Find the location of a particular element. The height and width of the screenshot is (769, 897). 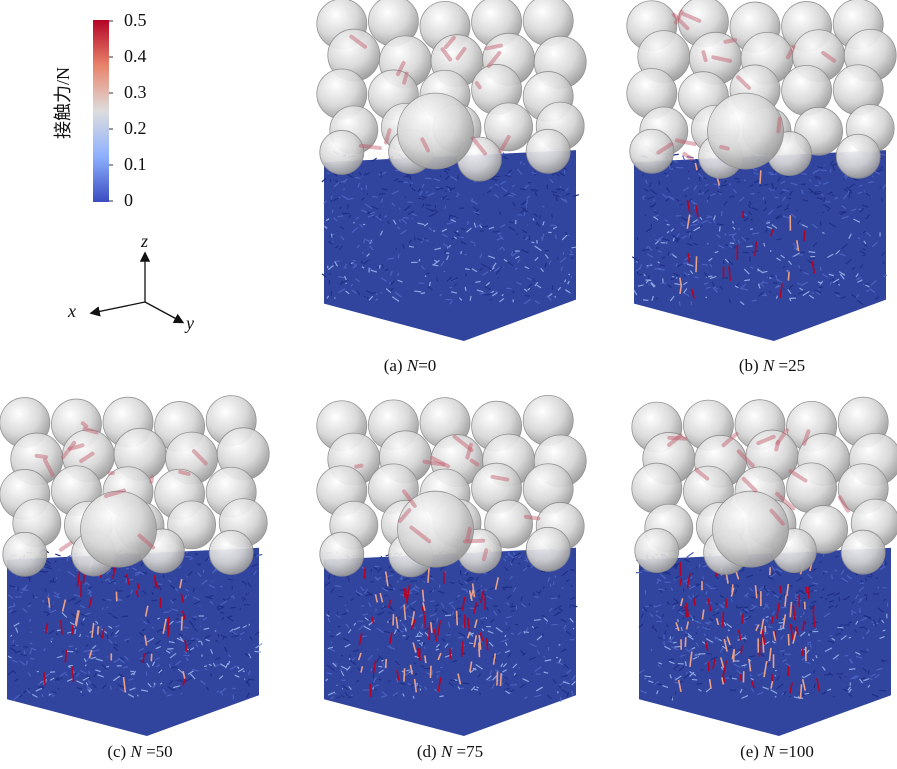

caption-value: =75 is located at coordinates (468, 751).